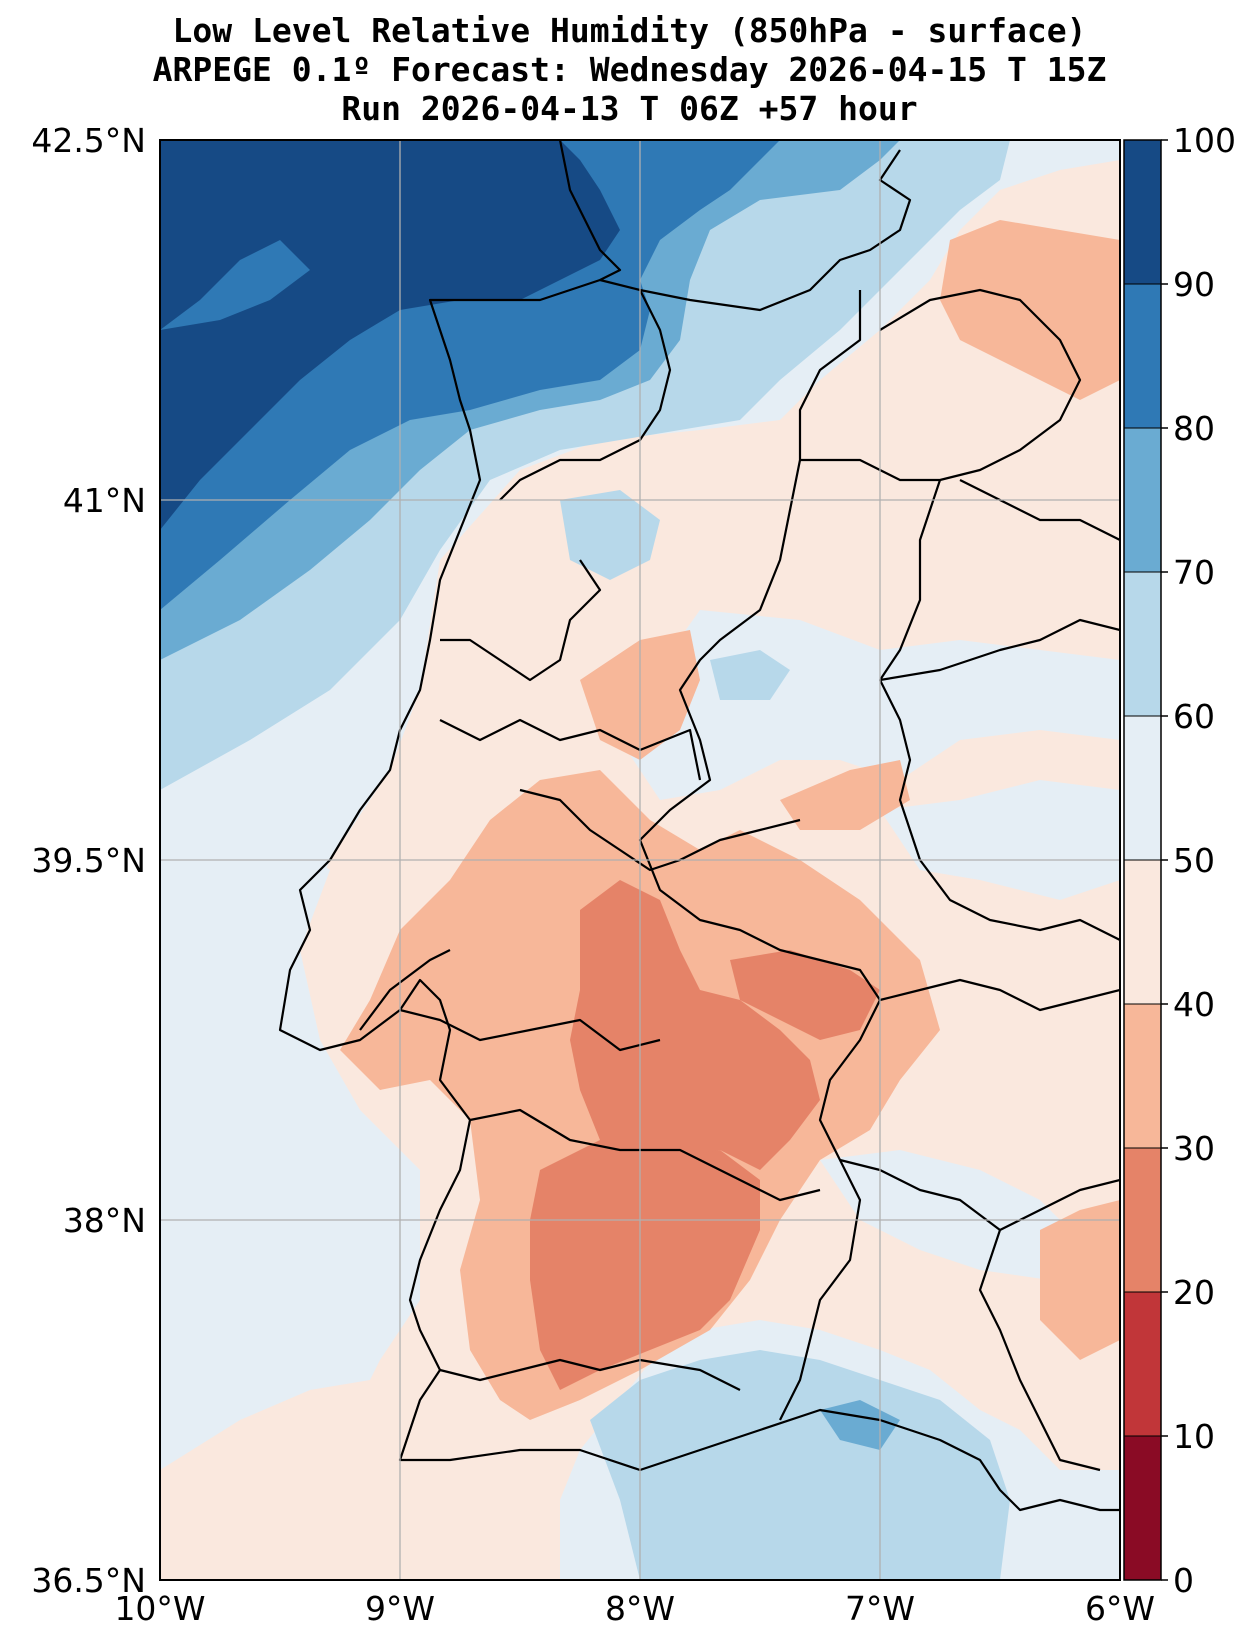 This screenshot has height=1646, width=1259. What do you see at coordinates (645, 1265) in the screenshot?
I see `humidity-region-20-30-south` at bounding box center [645, 1265].